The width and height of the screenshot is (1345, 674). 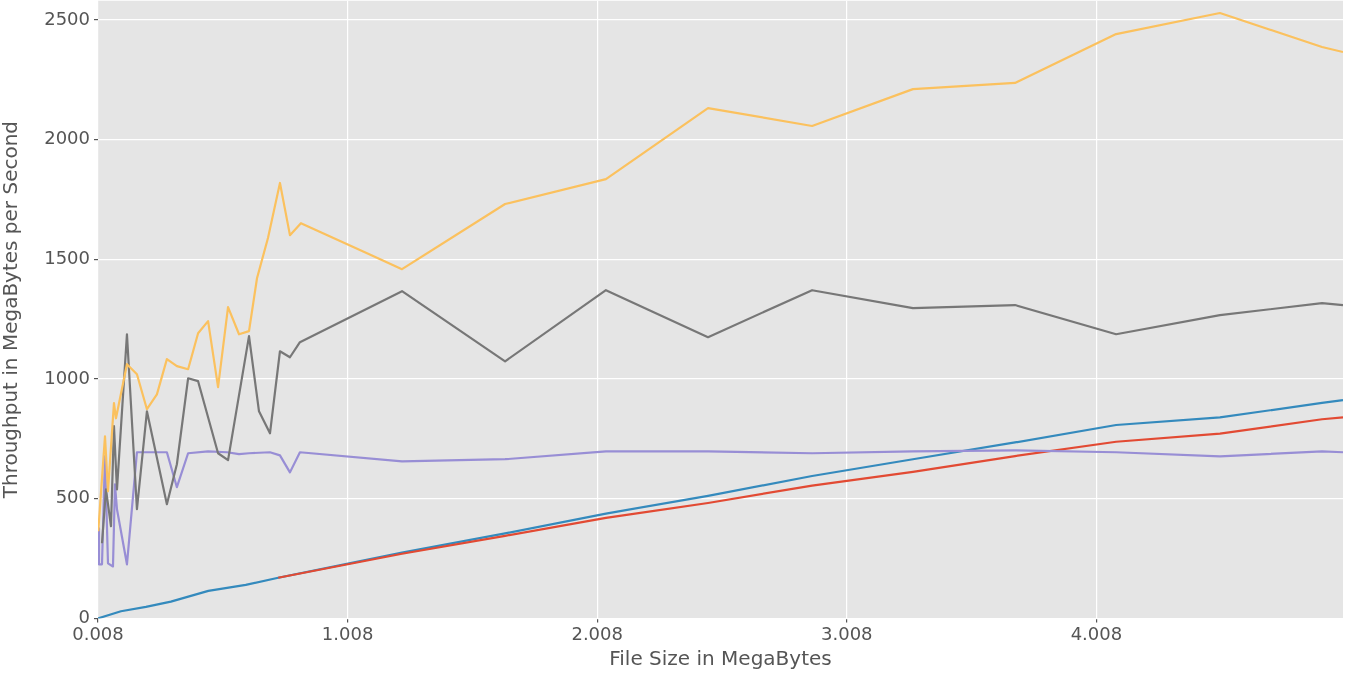 I want to click on x-tick-label: 4.008, so click(x=1096, y=633).